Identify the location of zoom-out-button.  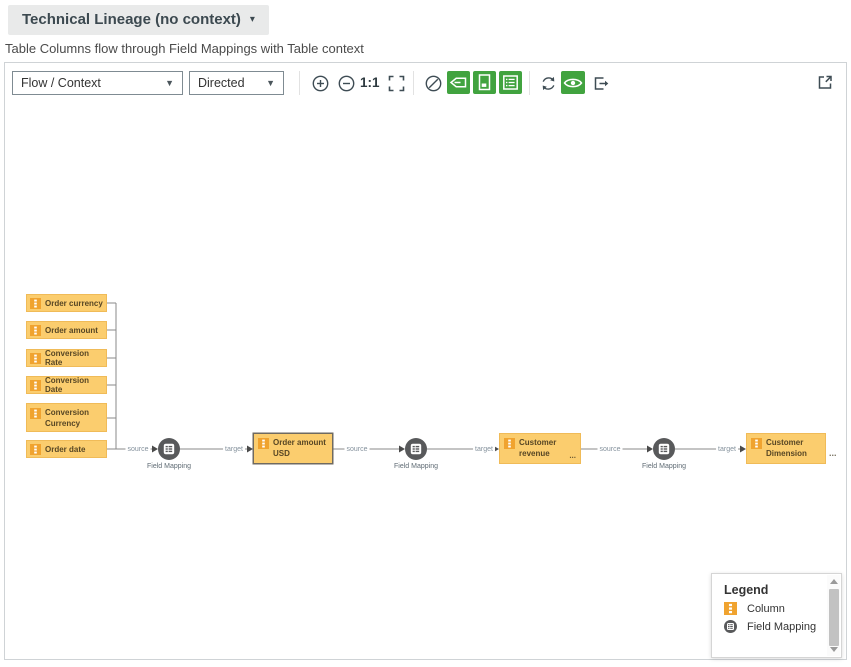
(346, 83).